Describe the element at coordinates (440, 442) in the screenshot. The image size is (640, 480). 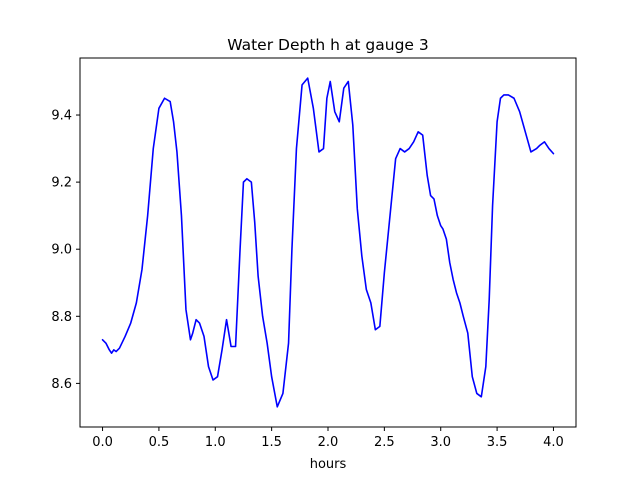
I see `x-tick-label-6: 3.0` at that location.